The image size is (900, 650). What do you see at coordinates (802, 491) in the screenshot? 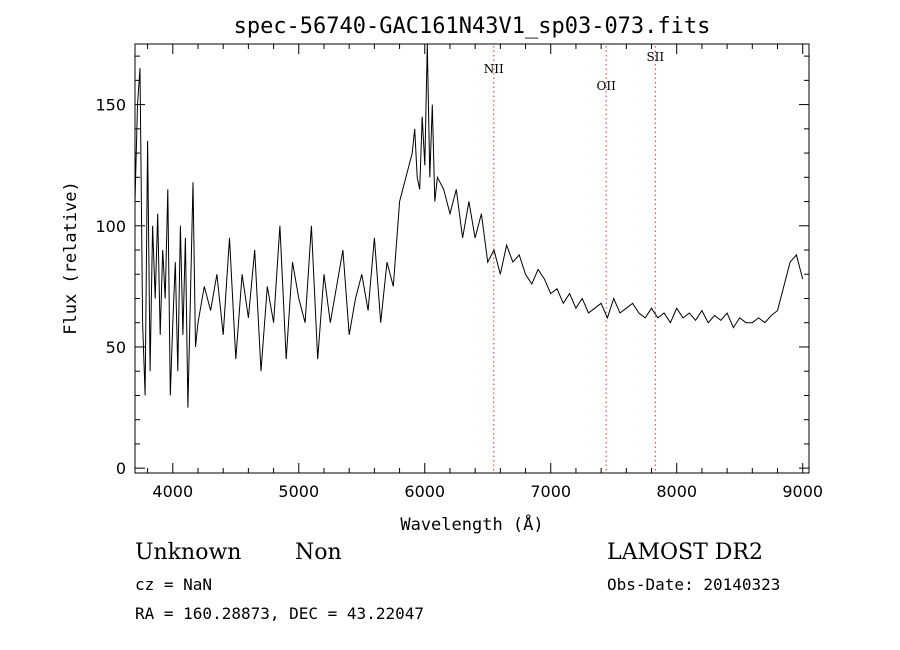
I see `x-tick-label: 9000` at bounding box center [802, 491].